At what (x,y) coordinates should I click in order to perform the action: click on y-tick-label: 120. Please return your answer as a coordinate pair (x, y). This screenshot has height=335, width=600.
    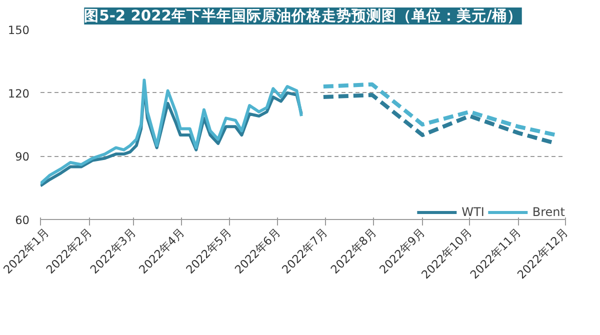
    Looking at the image, I should click on (19, 93).